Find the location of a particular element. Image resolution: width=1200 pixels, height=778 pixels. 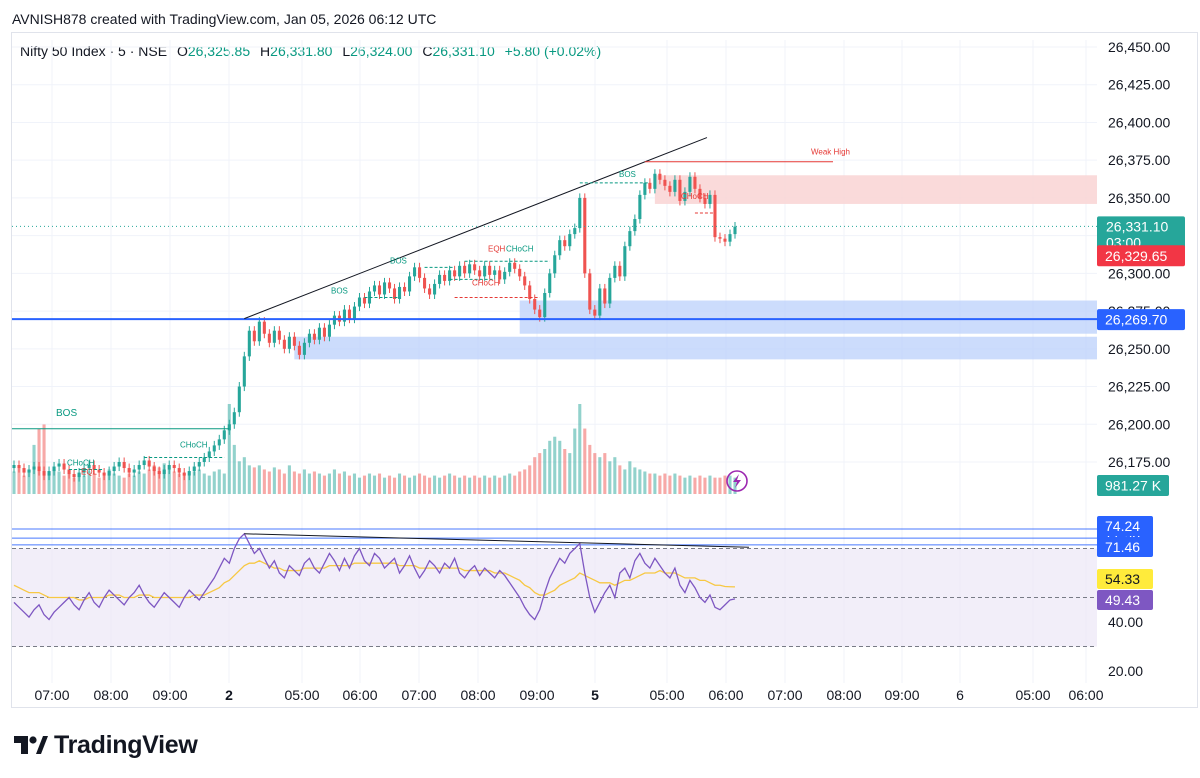

low-label: L is located at coordinates (346, 51).